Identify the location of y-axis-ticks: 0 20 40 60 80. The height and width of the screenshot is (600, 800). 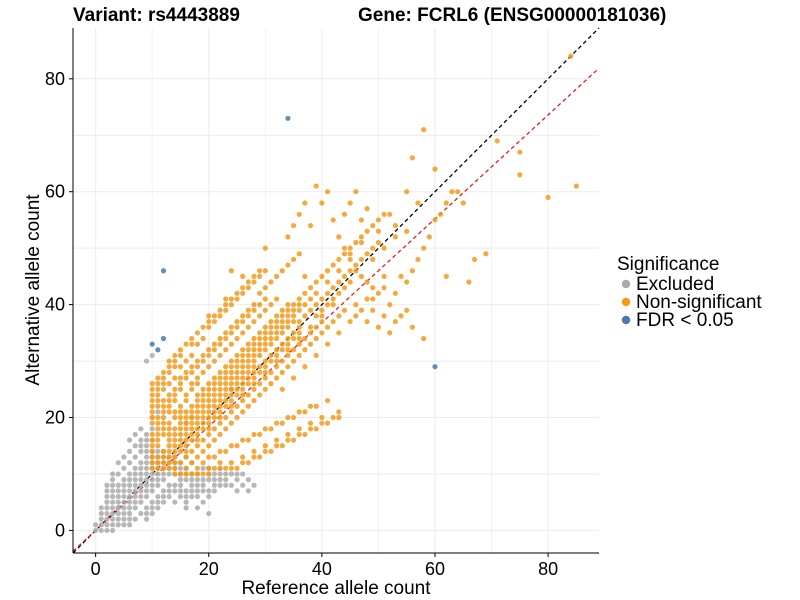
(59, 304).